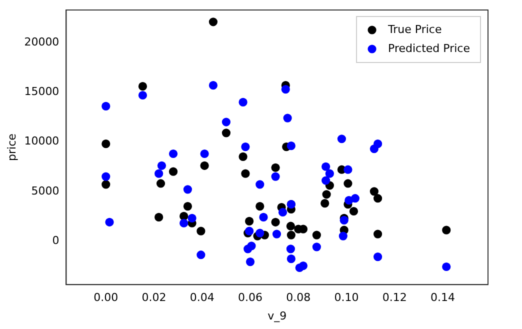 The image size is (522, 329). Describe the element at coordinates (250, 297) in the screenshot. I see `x-tick-label: 0.06` at that location.